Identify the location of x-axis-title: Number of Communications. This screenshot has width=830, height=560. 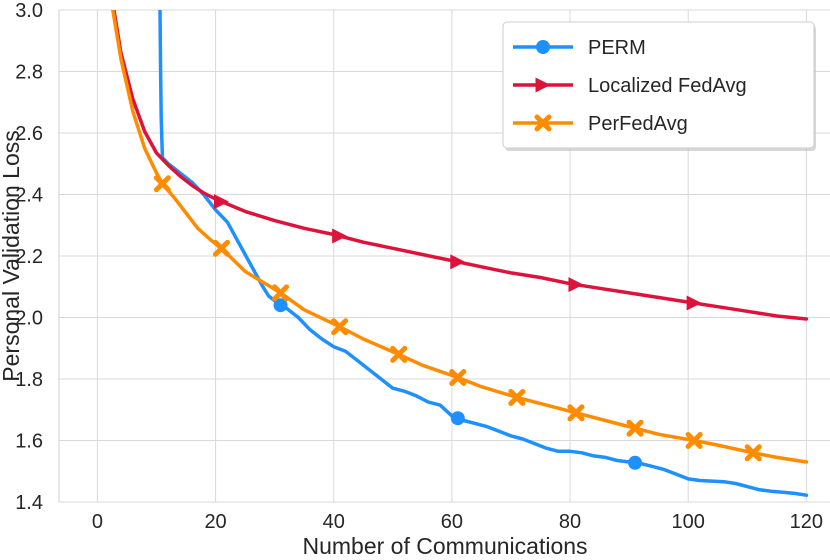
(444, 546).